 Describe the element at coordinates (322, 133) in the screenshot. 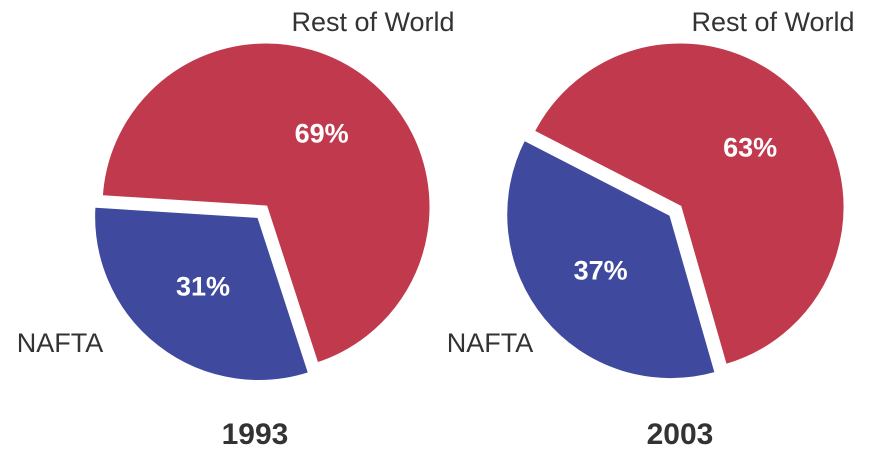

I see `value-label: 69%` at that location.